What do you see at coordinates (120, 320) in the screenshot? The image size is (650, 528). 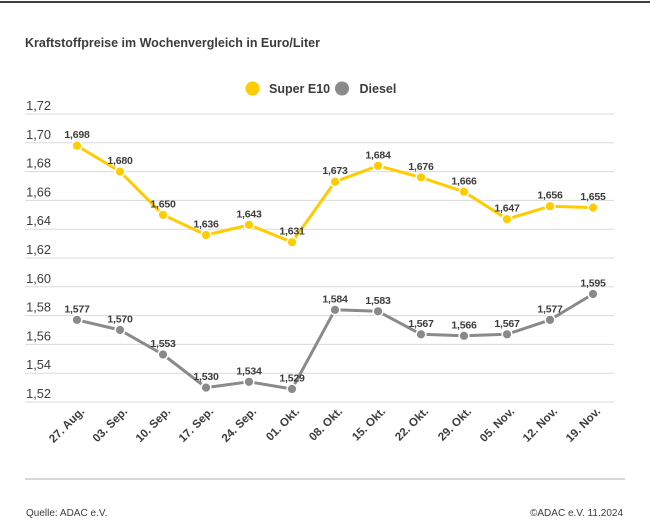 I see `svg-text: 1,570` at bounding box center [120, 320].